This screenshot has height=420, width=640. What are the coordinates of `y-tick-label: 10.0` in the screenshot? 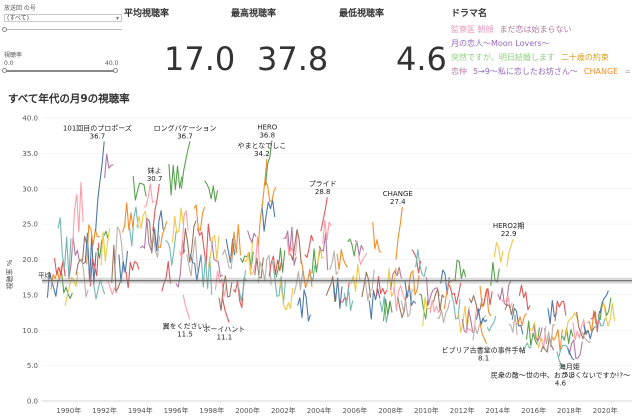 It's located at (30, 331).